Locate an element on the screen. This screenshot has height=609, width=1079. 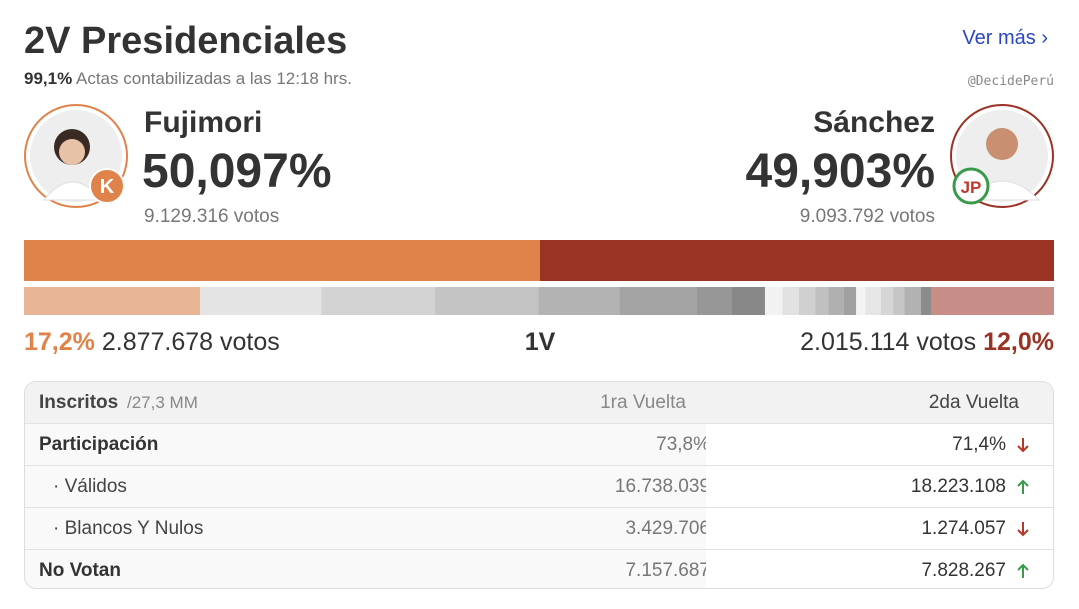
candidate-votes: 9.093.792 votos is located at coordinates (867, 216).